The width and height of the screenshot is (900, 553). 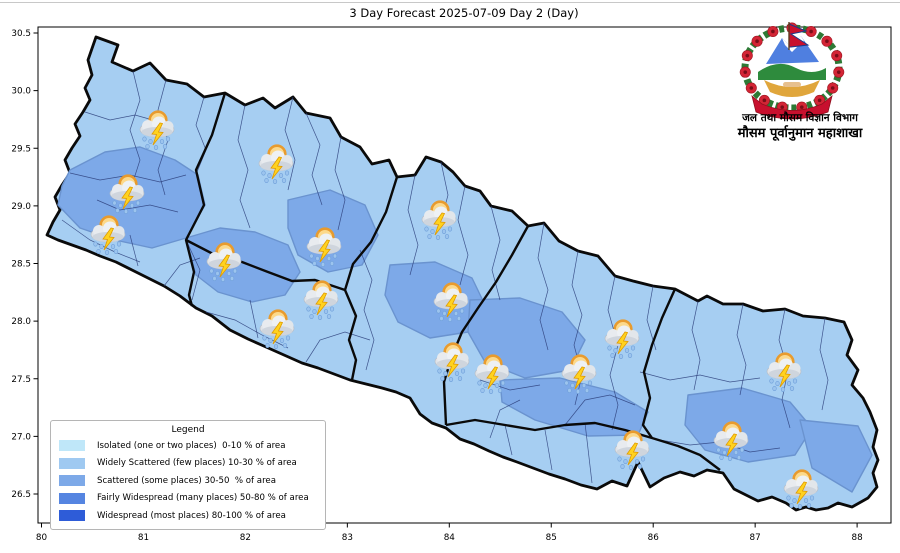 What do you see at coordinates (450, 538) in the screenshot?
I see `x-tick-label: 84` at bounding box center [450, 538].